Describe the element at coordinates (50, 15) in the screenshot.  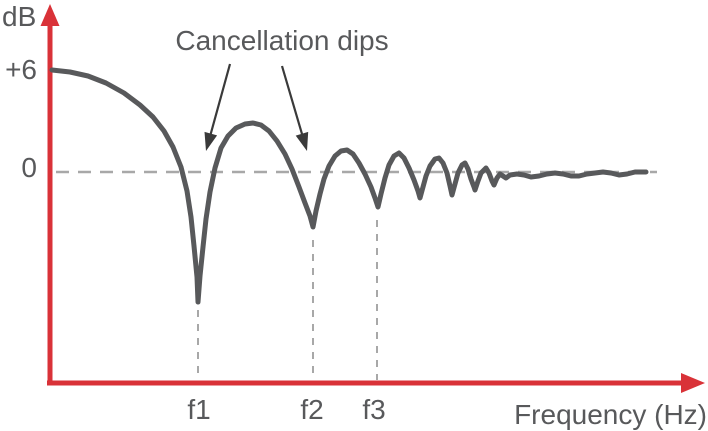
I see `y-axis-arrowhead-icon` at that location.